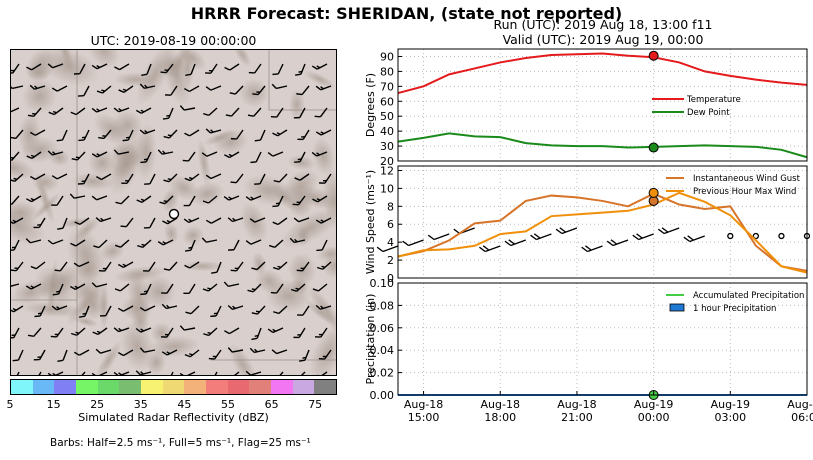 The width and height of the screenshot is (813, 460). I want to click on y-tick-label: 50, so click(387, 116).